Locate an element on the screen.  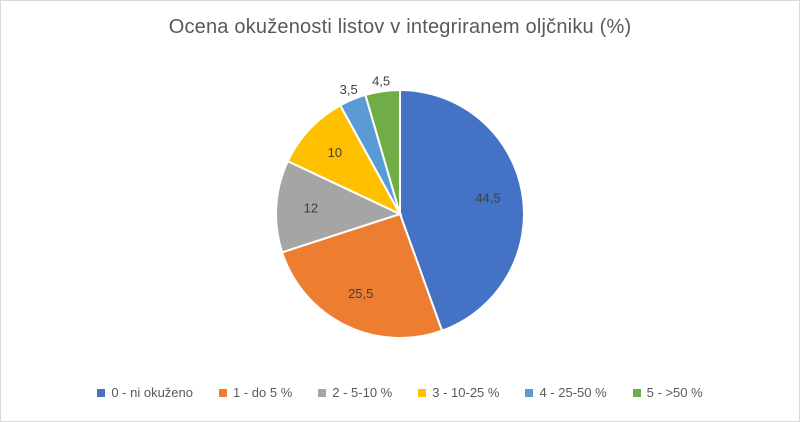
legend-label-5: 5 - >50 % is located at coordinates (674, 392).